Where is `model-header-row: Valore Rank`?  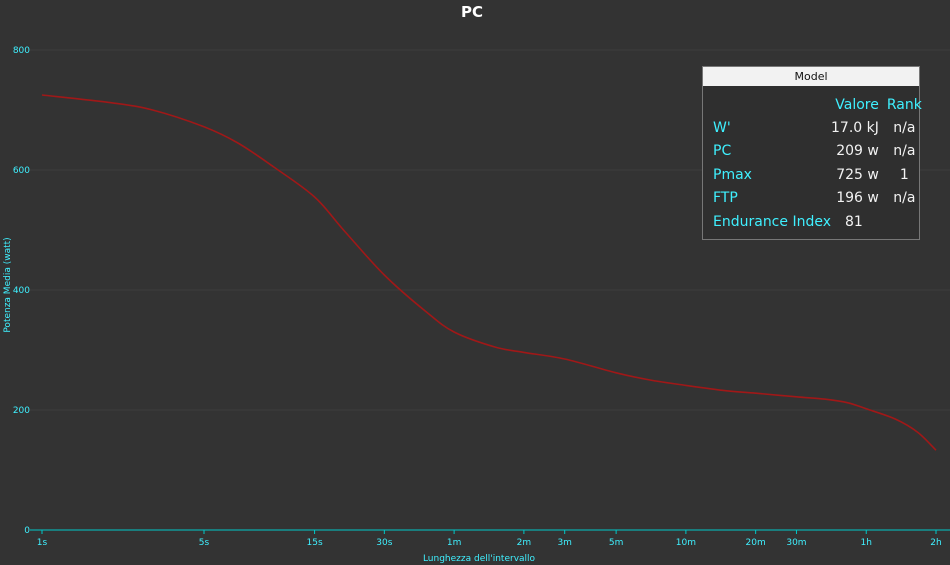
model-header-row: Valore Rank is located at coordinates (817, 104).